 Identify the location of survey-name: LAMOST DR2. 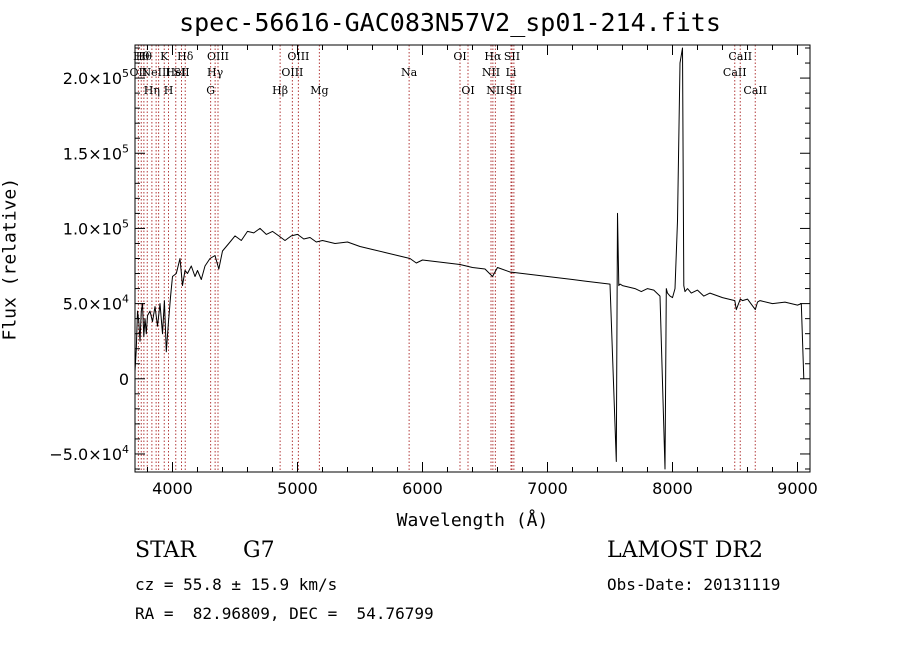
(685, 550).